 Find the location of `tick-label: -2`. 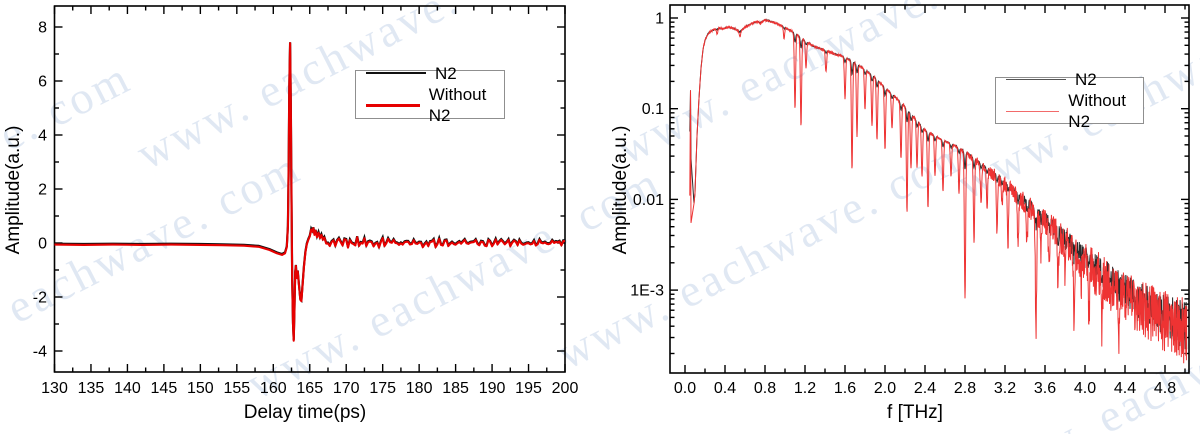

tick-label: -2 is located at coordinates (40, 298).